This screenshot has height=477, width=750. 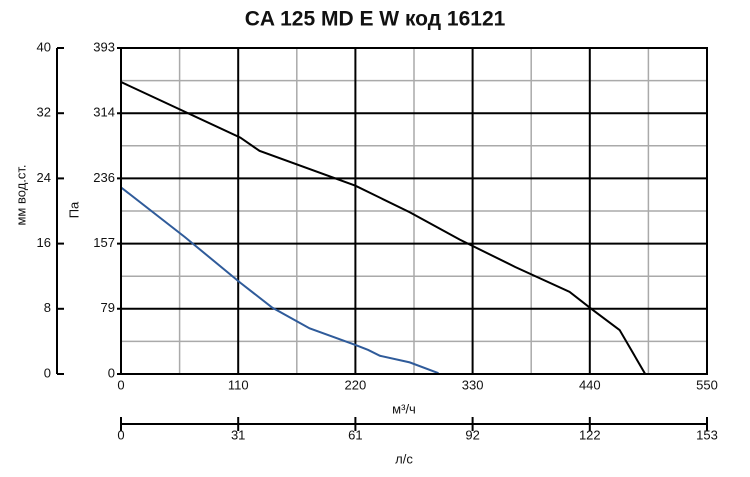 I want to click on y2-tick-label: 32, so click(x=44, y=112).